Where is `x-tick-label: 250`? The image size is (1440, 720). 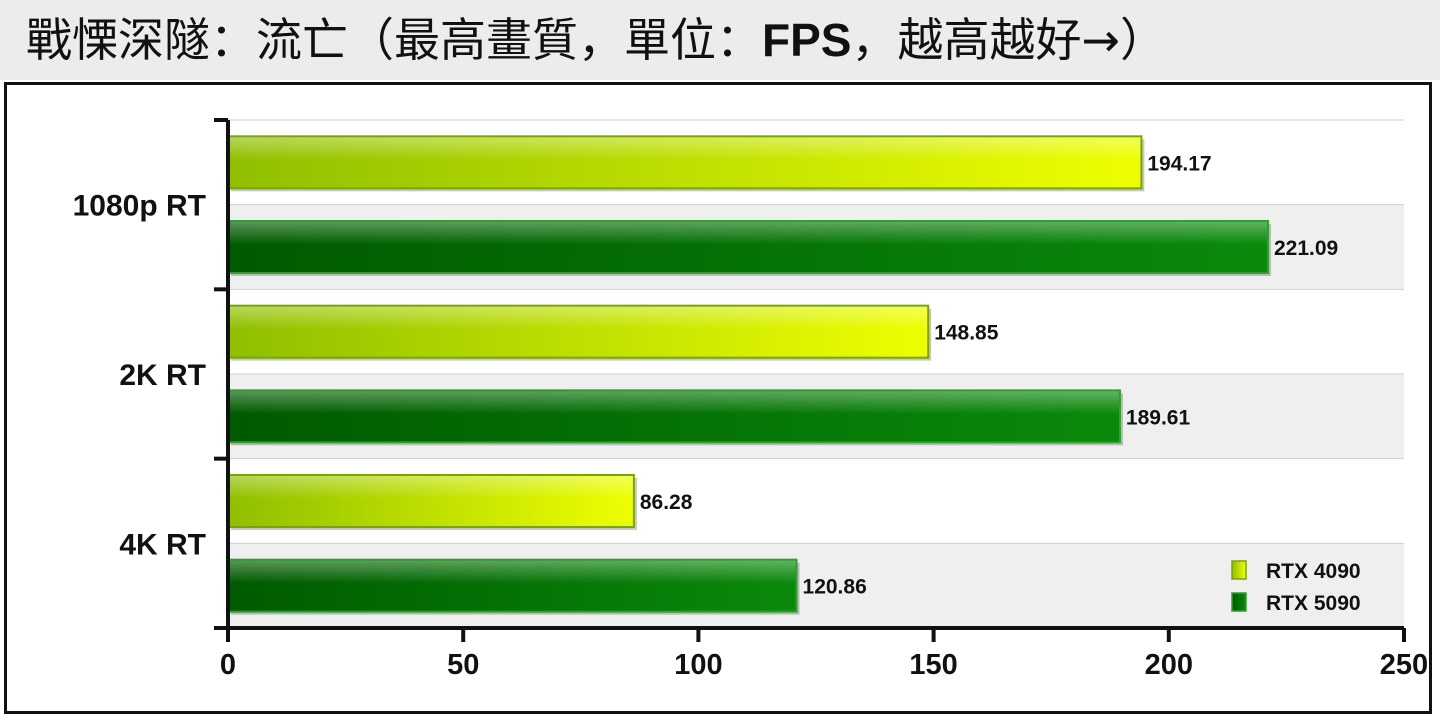 x-tick-label: 250 is located at coordinates (1404, 665).